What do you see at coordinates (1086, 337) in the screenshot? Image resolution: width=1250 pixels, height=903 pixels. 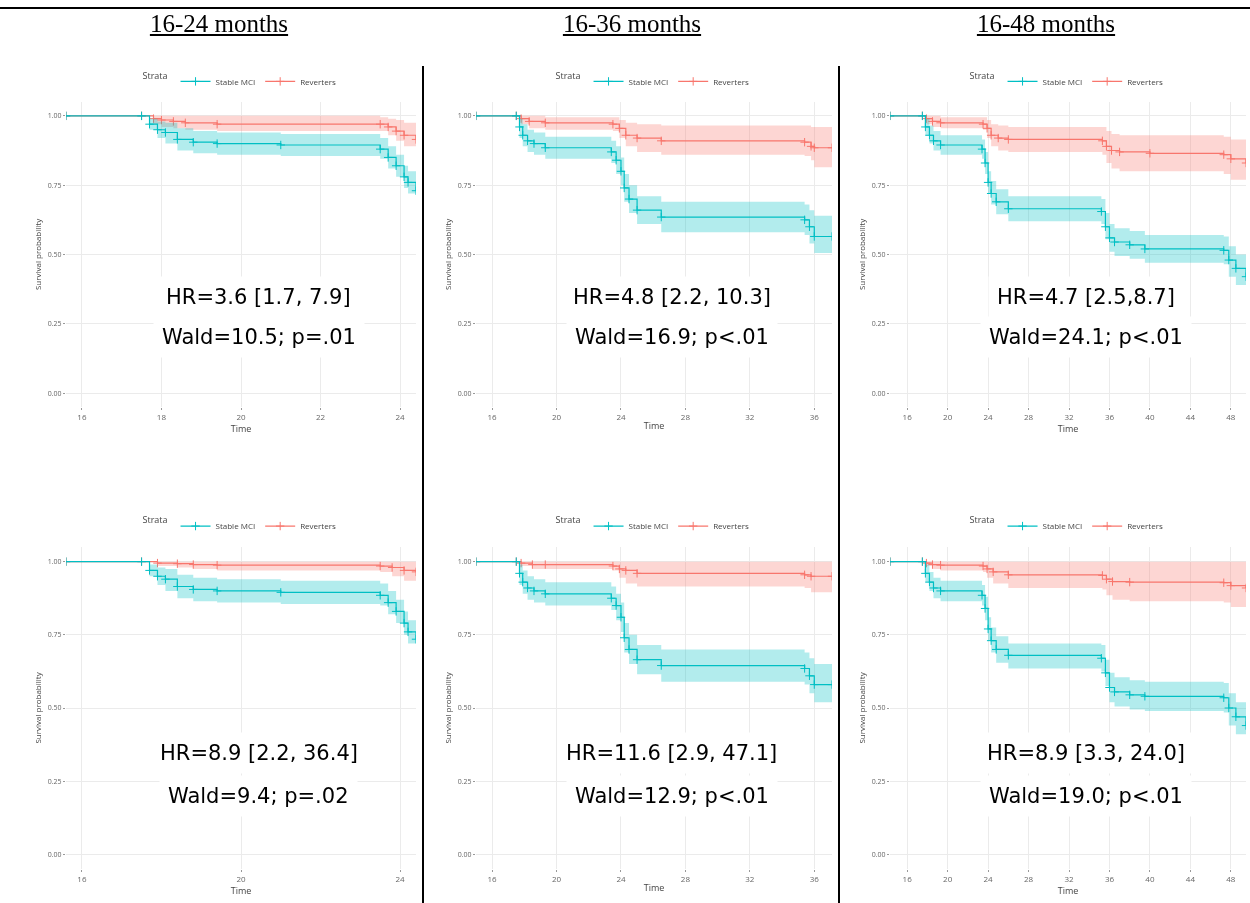 I see `annotation: Wald=24.1; p<.01` at bounding box center [1086, 337].